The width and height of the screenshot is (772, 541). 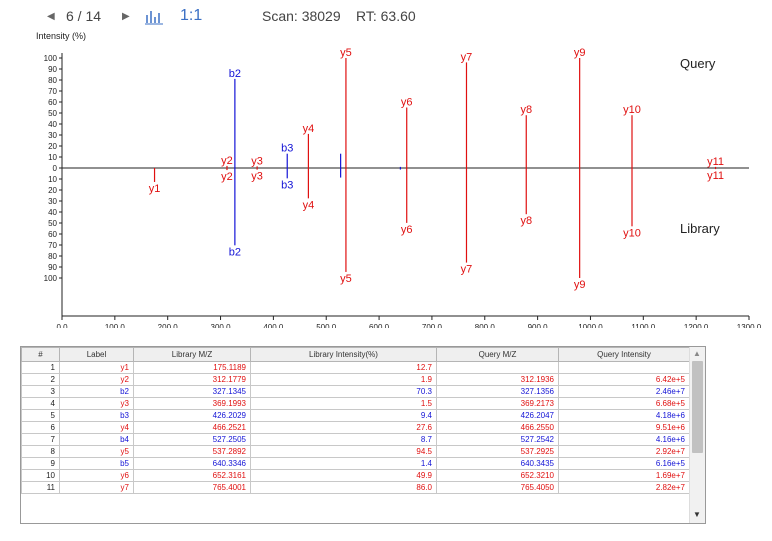 What do you see at coordinates (51, 16) in the screenshot?
I see `previous-spectrum-icon: ◀` at bounding box center [51, 16].